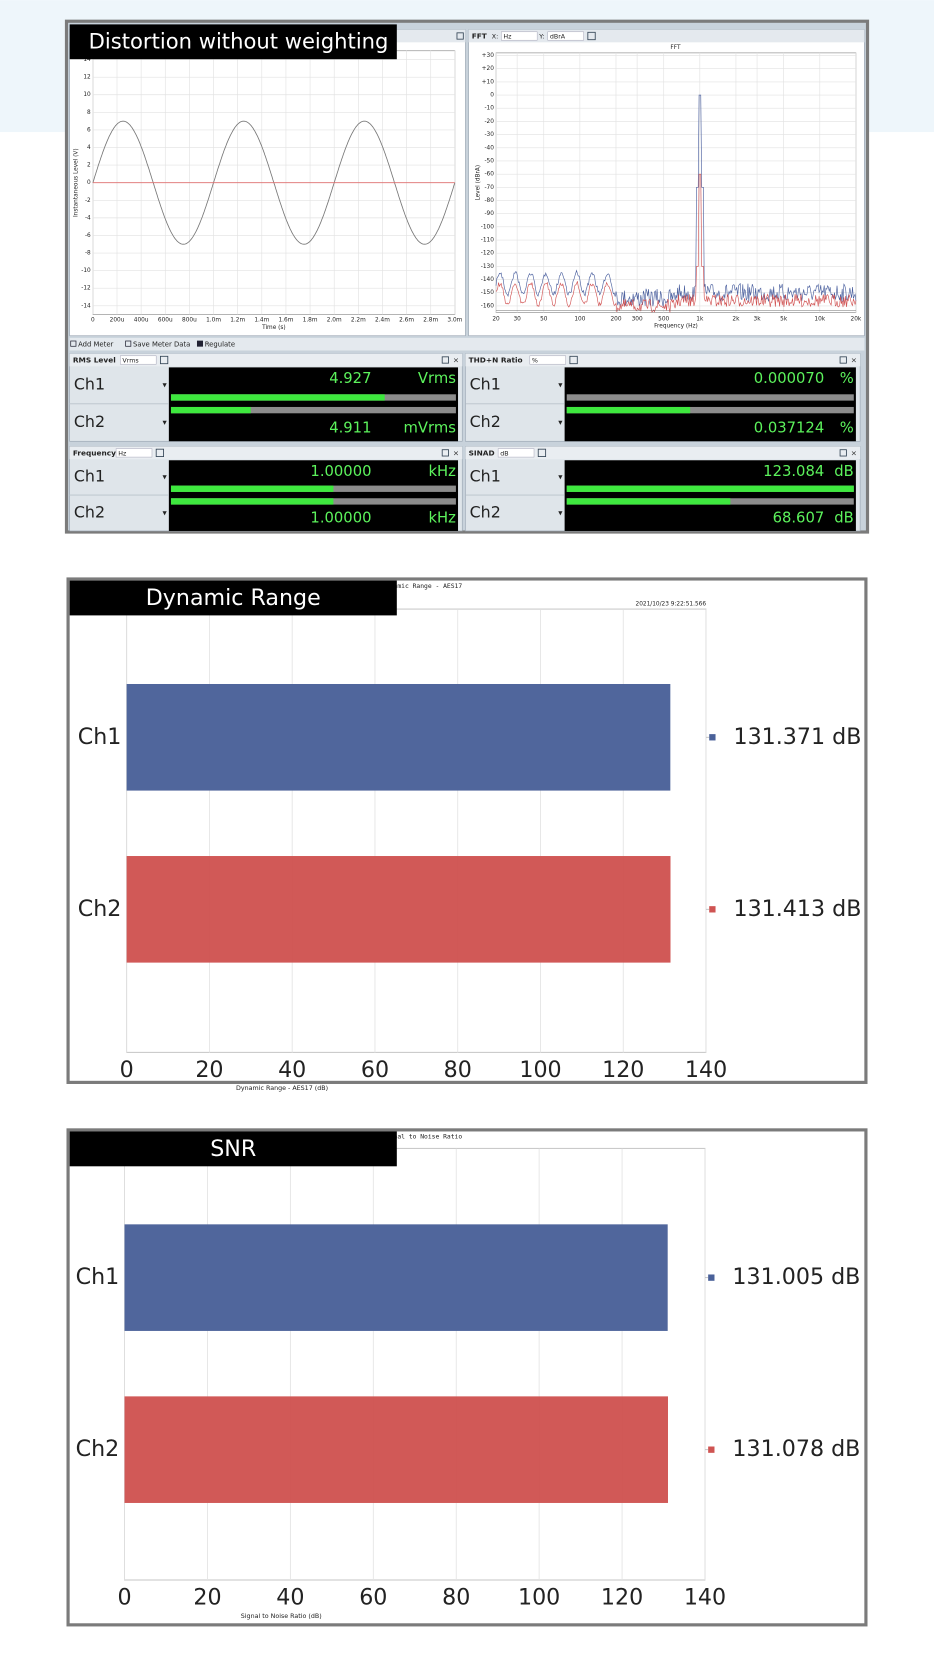  What do you see at coordinates (89, 113) in the screenshot?
I see `y-tick-label: 8` at bounding box center [89, 113].